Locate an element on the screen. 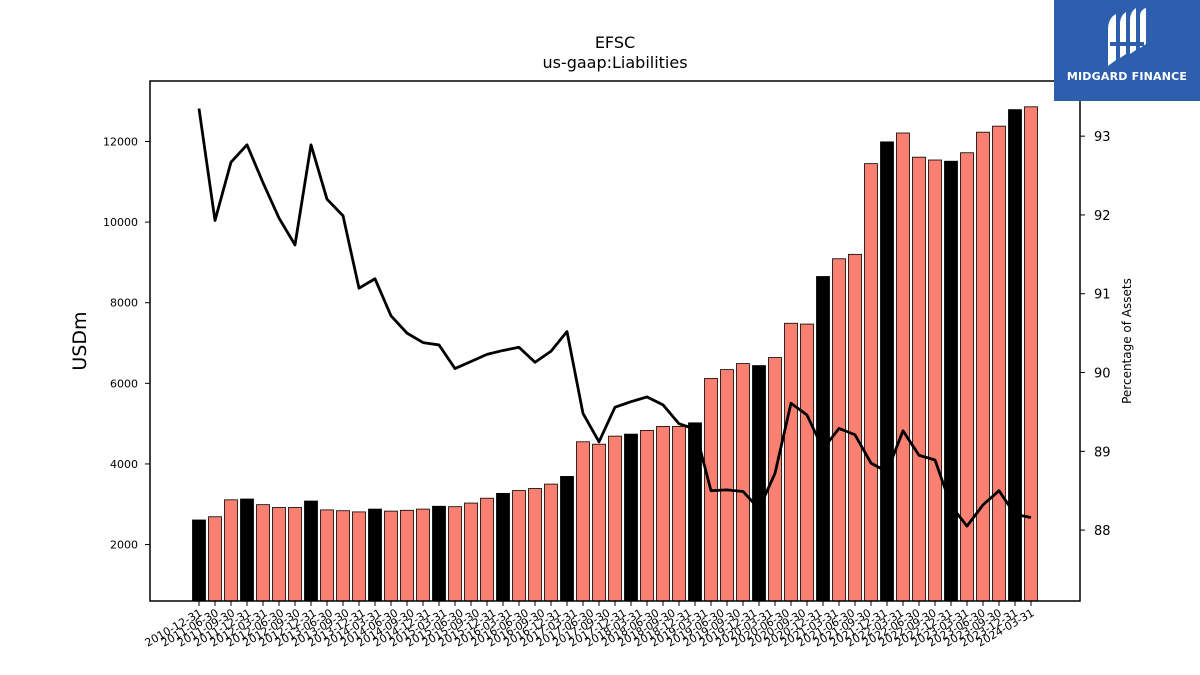 This screenshot has height=675, width=1200. y-tick-label-12000: 12000 is located at coordinates (120, 141).